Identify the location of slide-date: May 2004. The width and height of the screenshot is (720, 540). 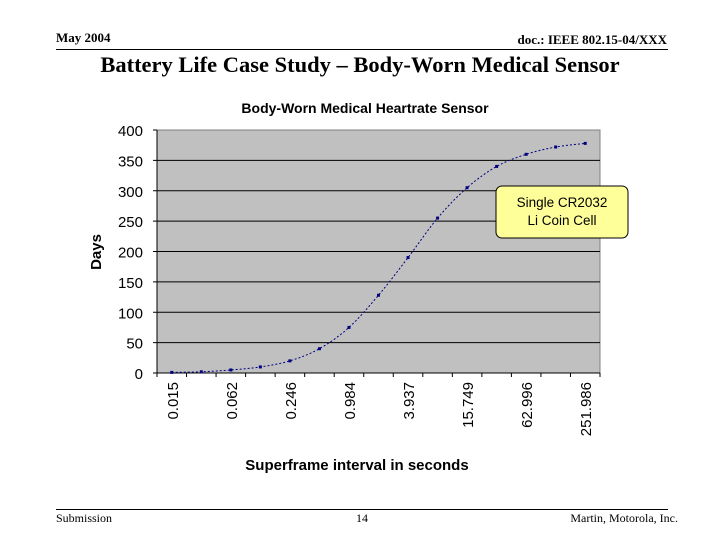
(83, 37).